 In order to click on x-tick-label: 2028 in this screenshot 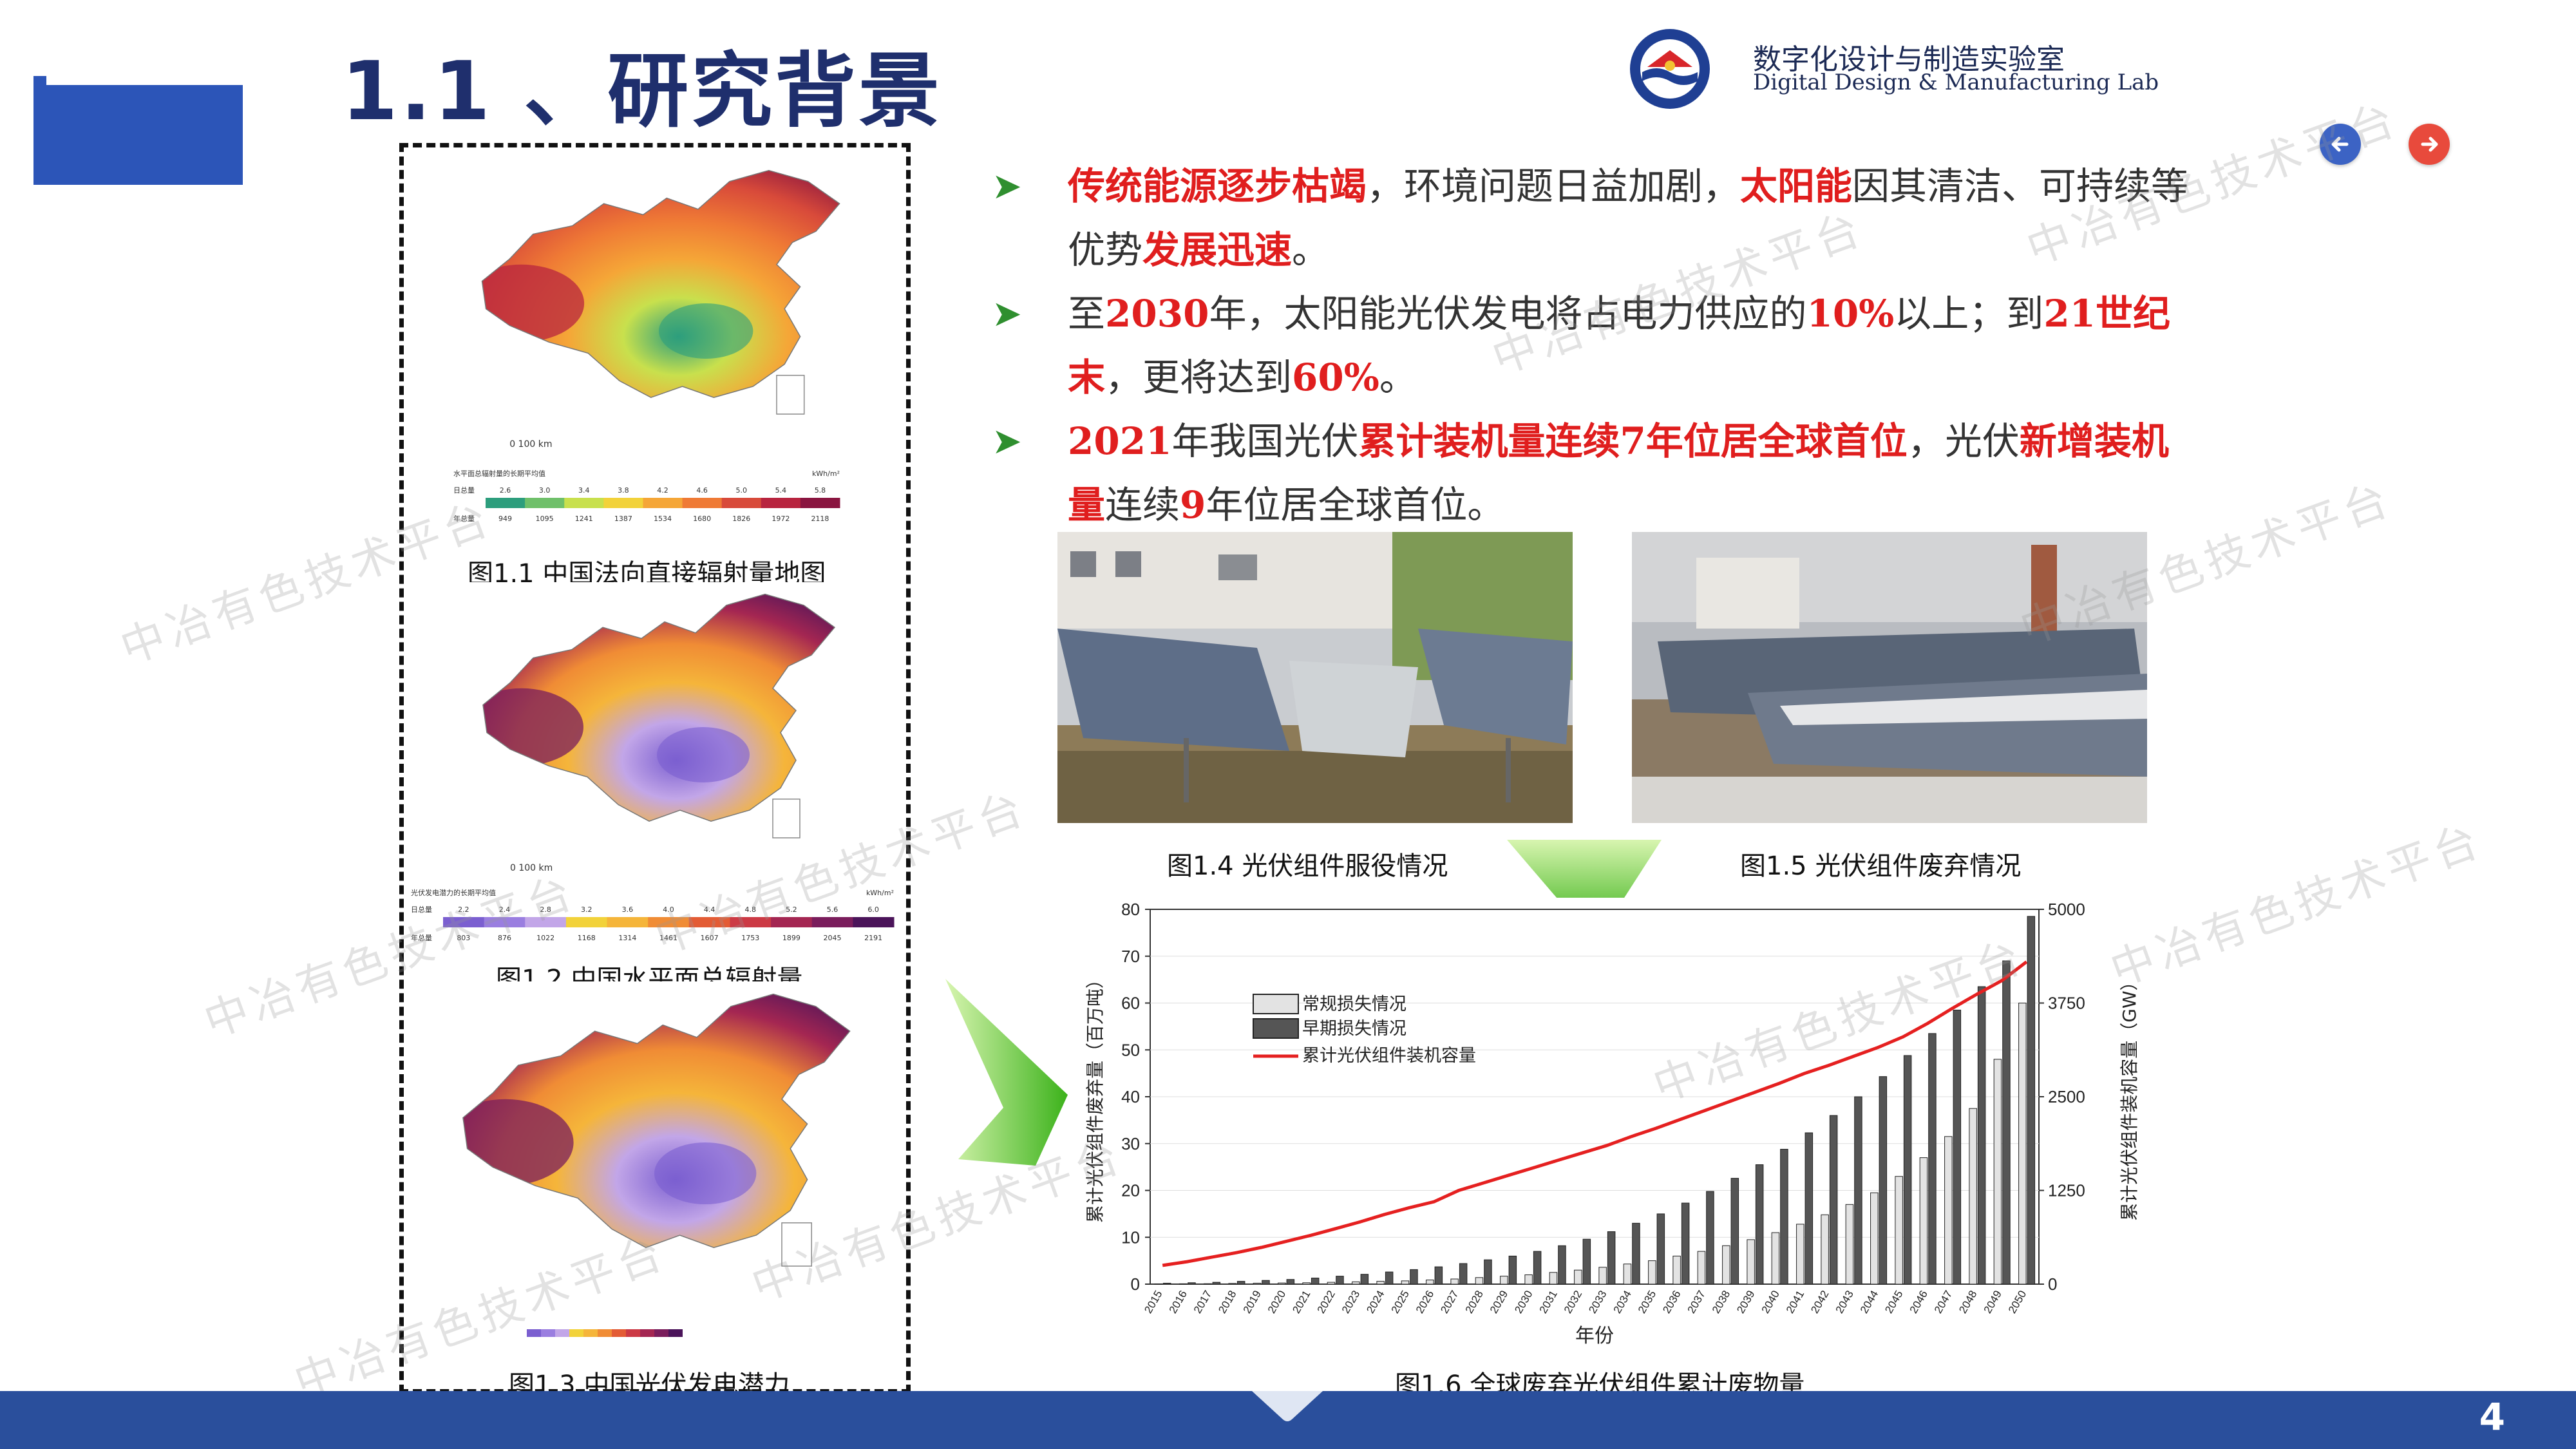, I will do `click(1475, 1302)`.